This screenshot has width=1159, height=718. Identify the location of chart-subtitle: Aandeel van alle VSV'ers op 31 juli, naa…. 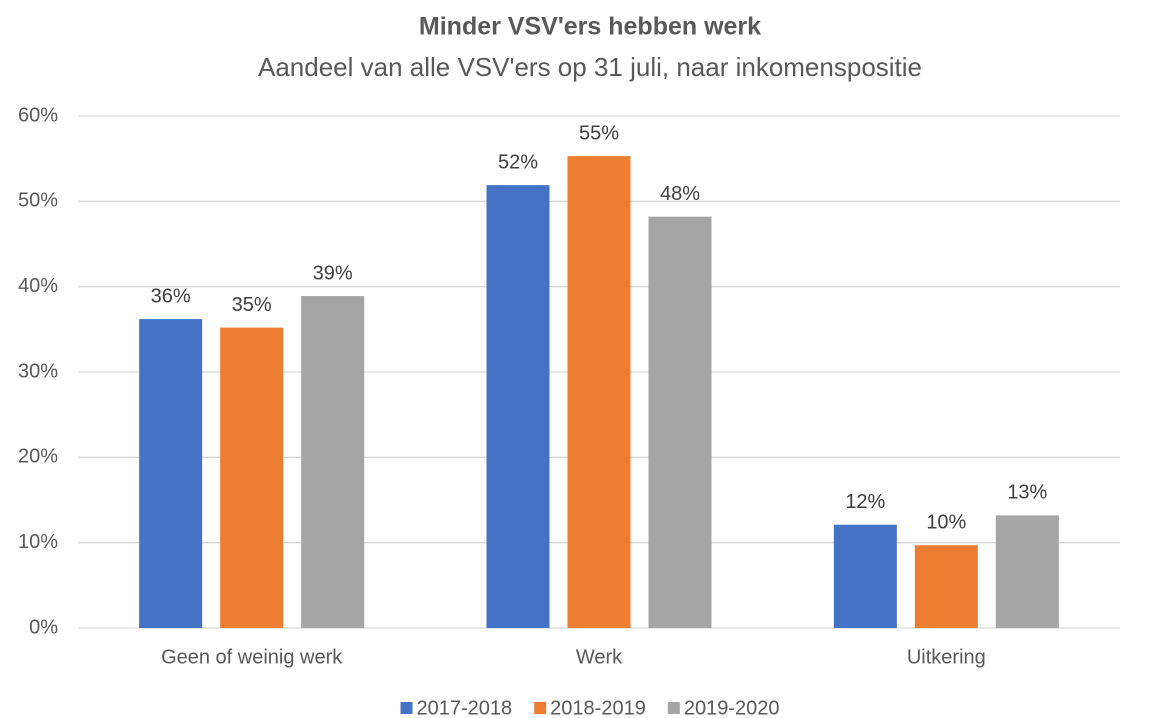
(590, 67).